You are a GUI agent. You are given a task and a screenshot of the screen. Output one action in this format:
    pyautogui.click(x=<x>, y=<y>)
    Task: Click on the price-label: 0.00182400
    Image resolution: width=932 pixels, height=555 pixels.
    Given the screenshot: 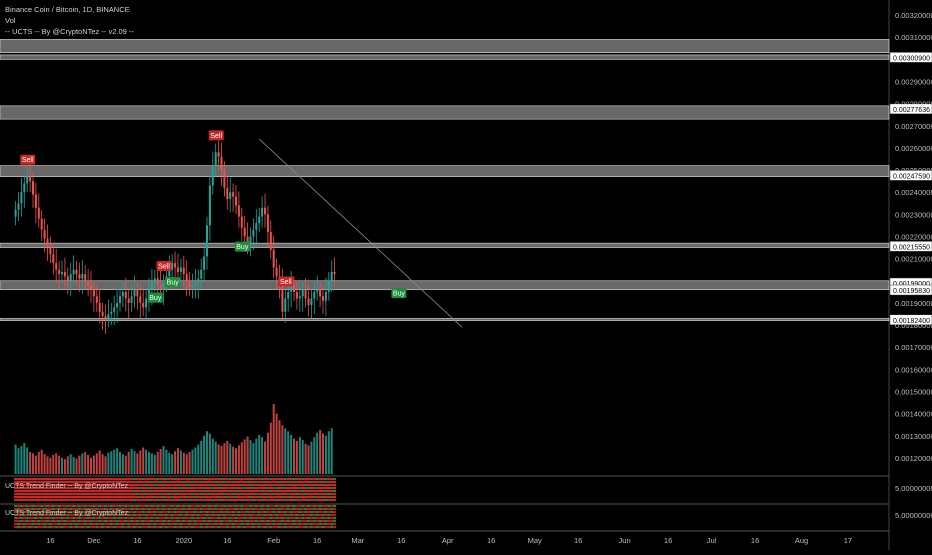 What is the action you would take?
    pyautogui.click(x=911, y=321)
    